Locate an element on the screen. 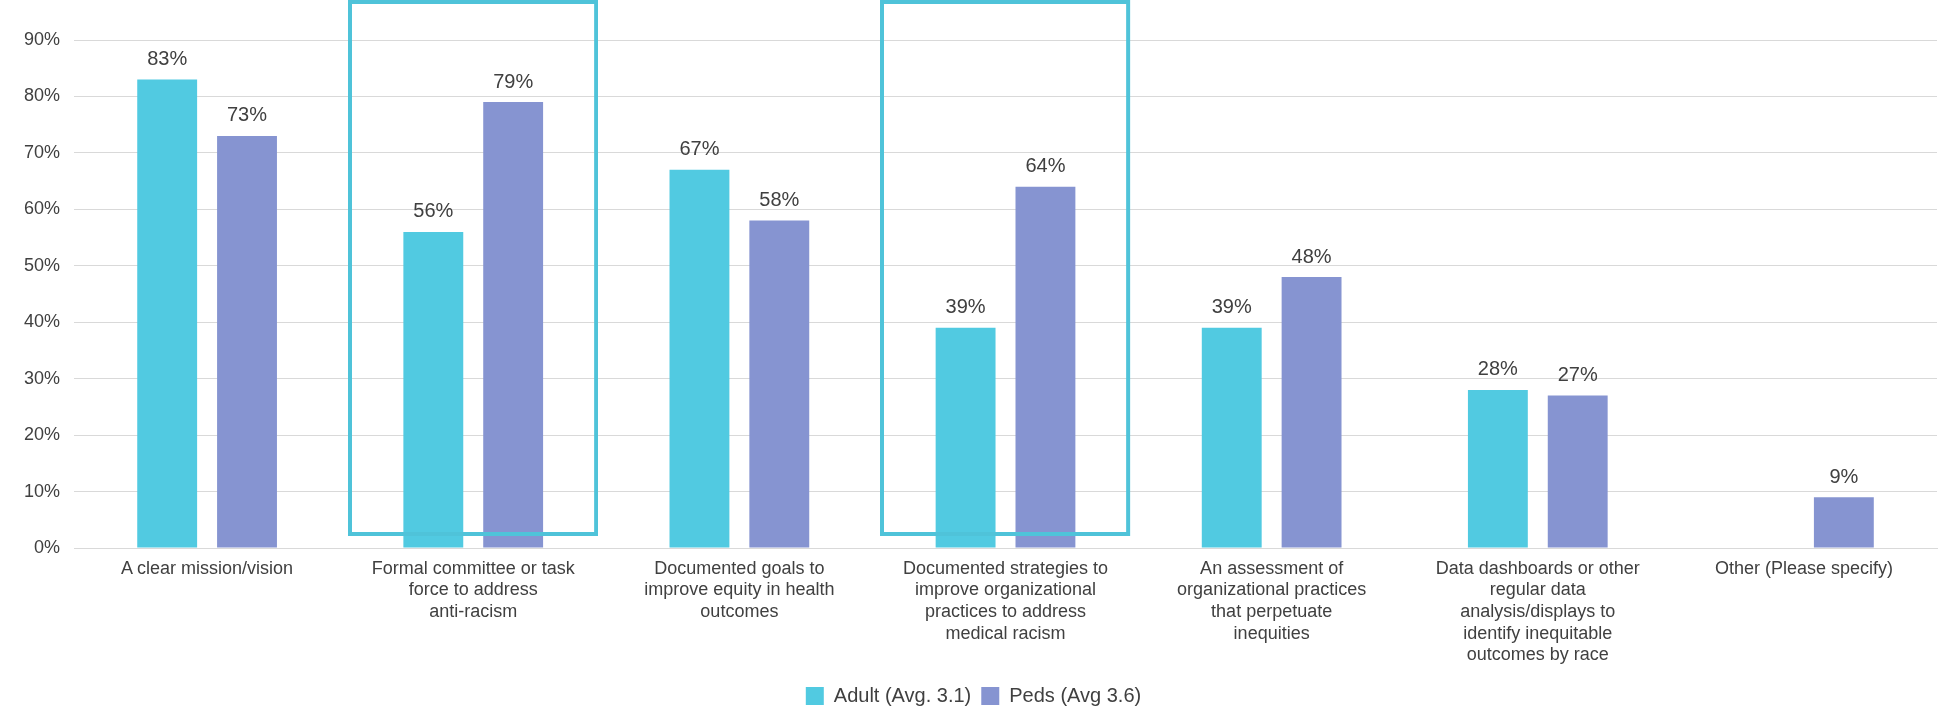 Image resolution: width=1947 pixels, height=721 pixels. y-tick-label: 0% is located at coordinates (47, 546).